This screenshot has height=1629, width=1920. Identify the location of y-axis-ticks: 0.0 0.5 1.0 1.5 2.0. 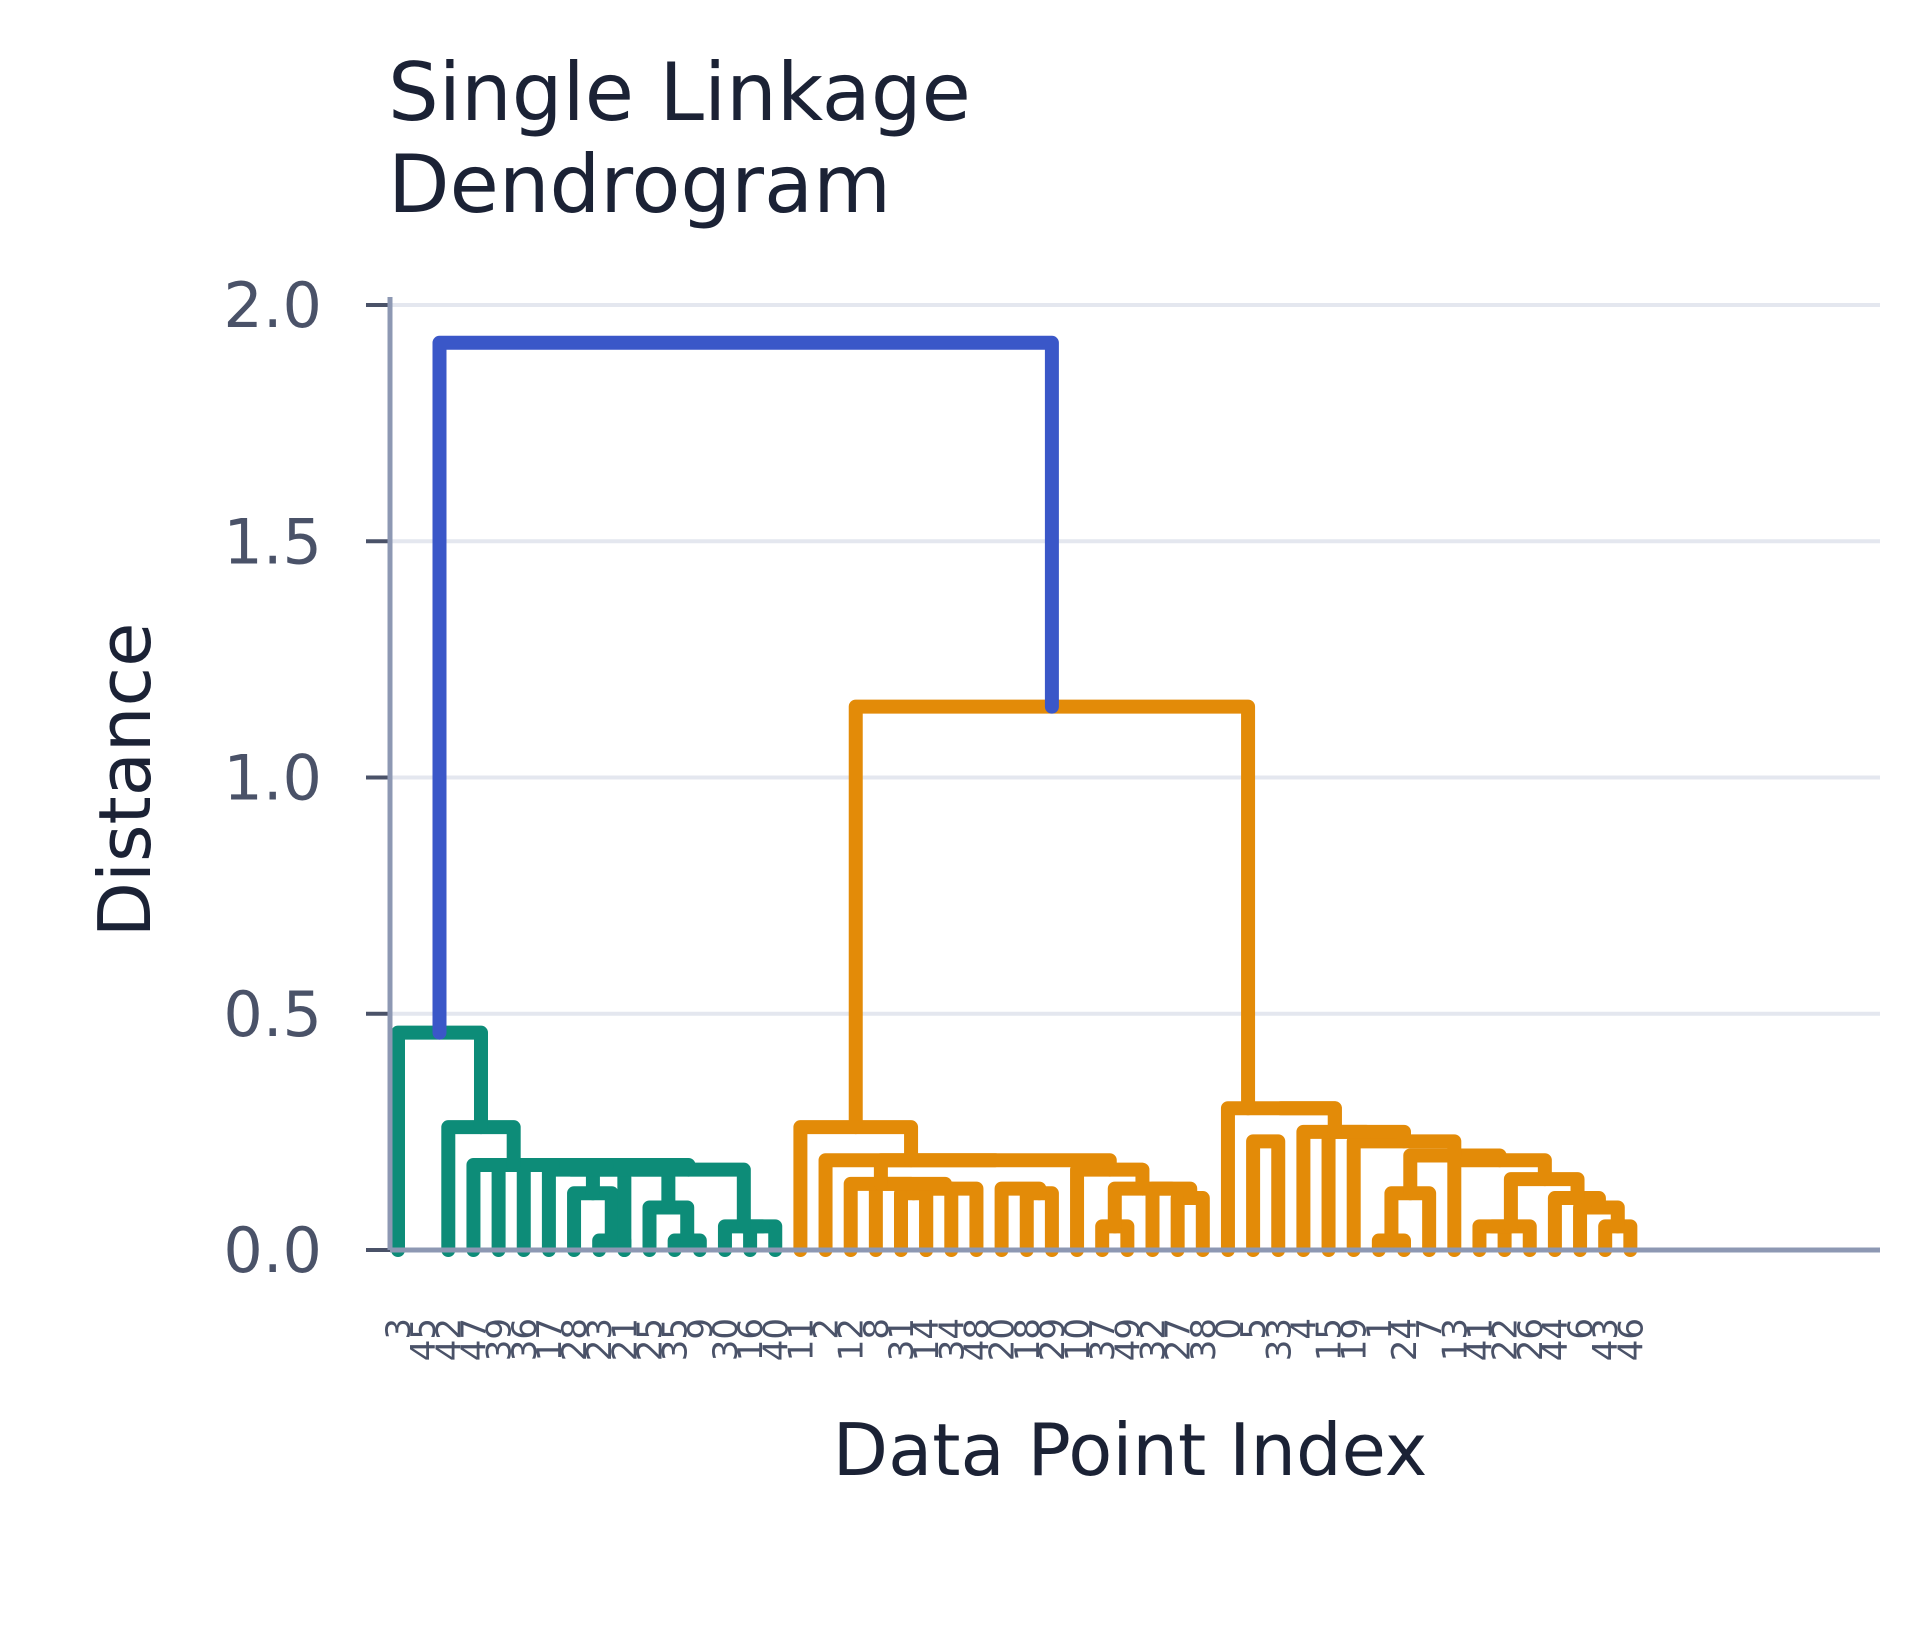
(306, 778).